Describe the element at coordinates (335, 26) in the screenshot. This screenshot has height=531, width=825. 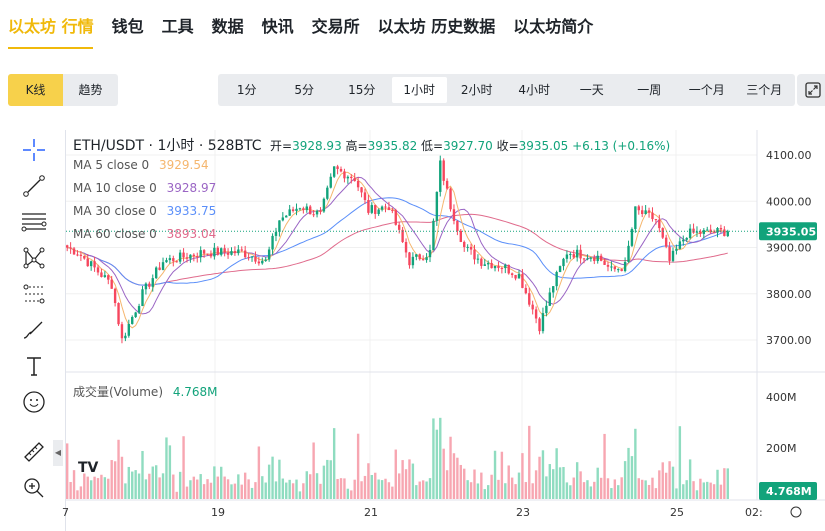
I see `nav-item: 交易所` at that location.